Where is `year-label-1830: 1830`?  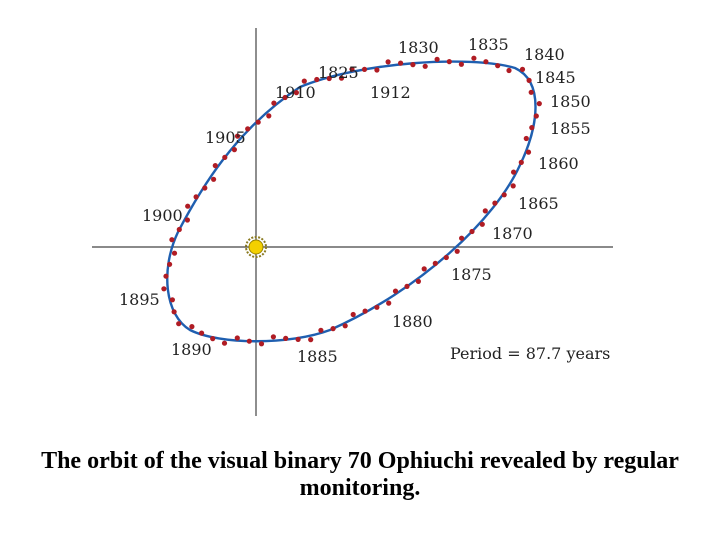
year-label-1830: 1830 is located at coordinates (418, 47).